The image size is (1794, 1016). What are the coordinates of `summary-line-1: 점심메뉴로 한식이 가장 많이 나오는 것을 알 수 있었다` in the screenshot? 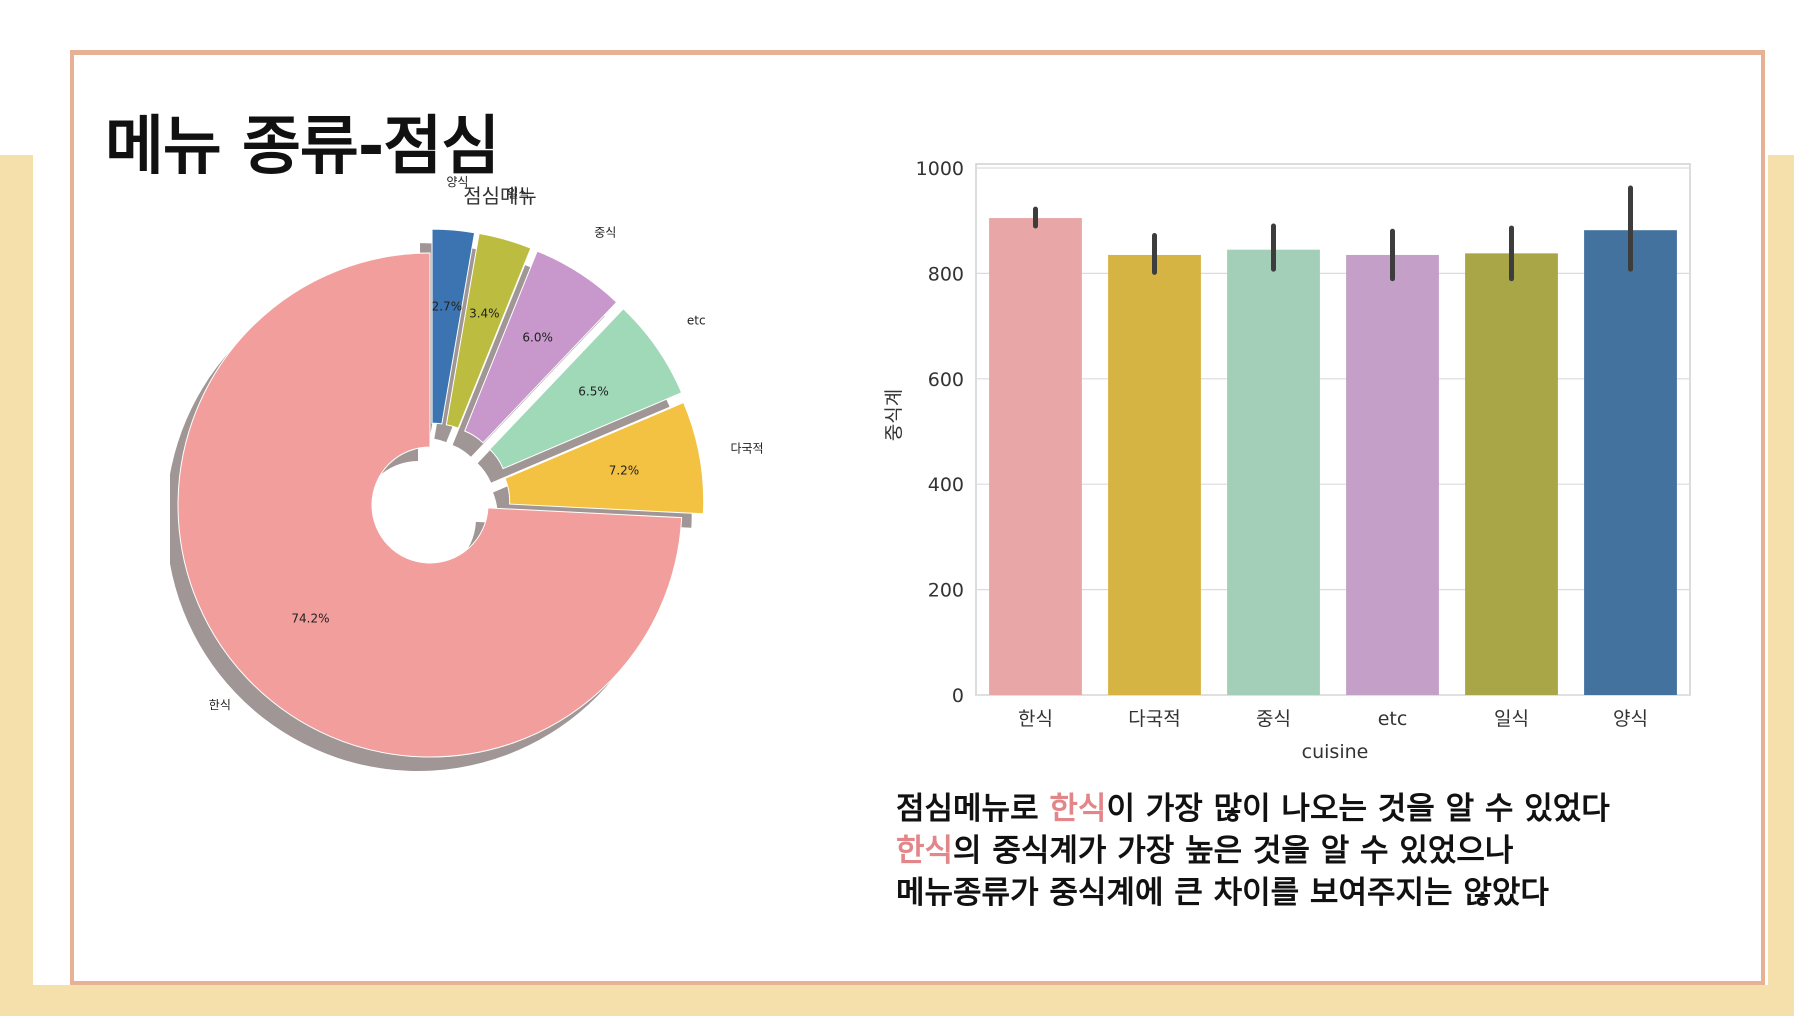 It's located at (1253, 809).